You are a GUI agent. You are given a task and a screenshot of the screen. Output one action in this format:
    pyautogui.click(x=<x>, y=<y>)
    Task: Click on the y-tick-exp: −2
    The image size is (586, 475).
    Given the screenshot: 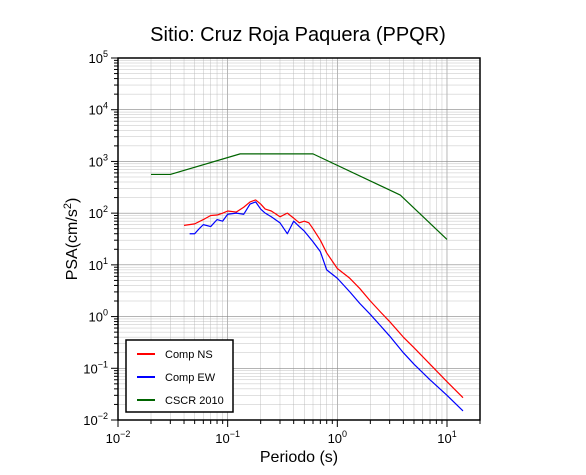 What is the action you would take?
    pyautogui.click(x=103, y=416)
    